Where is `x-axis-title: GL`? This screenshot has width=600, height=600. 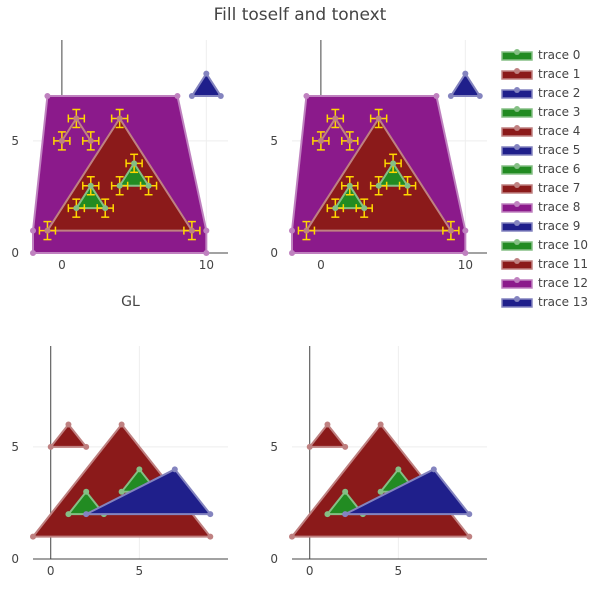 x-axis-title: GL is located at coordinates (130, 302).